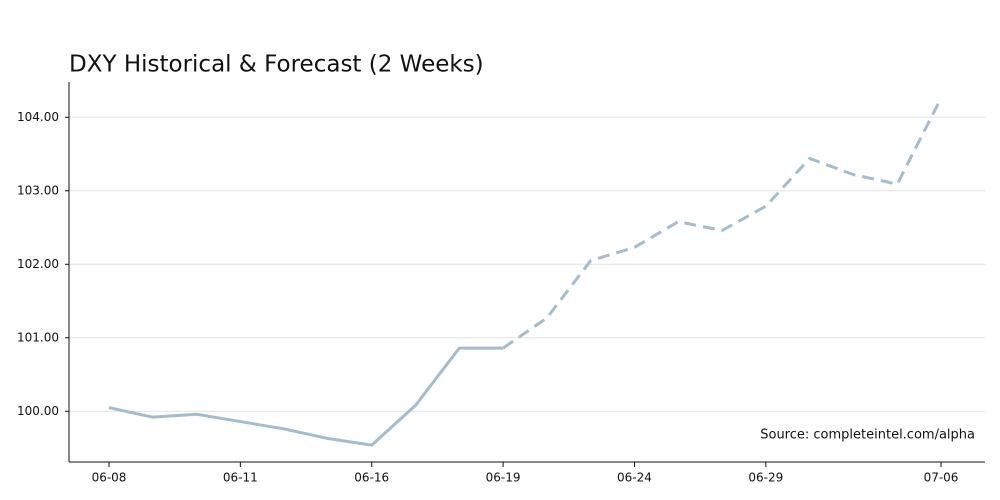 The height and width of the screenshot is (500, 1000). Describe the element at coordinates (371, 478) in the screenshot. I see `x-tick-label: 06-16` at that location.